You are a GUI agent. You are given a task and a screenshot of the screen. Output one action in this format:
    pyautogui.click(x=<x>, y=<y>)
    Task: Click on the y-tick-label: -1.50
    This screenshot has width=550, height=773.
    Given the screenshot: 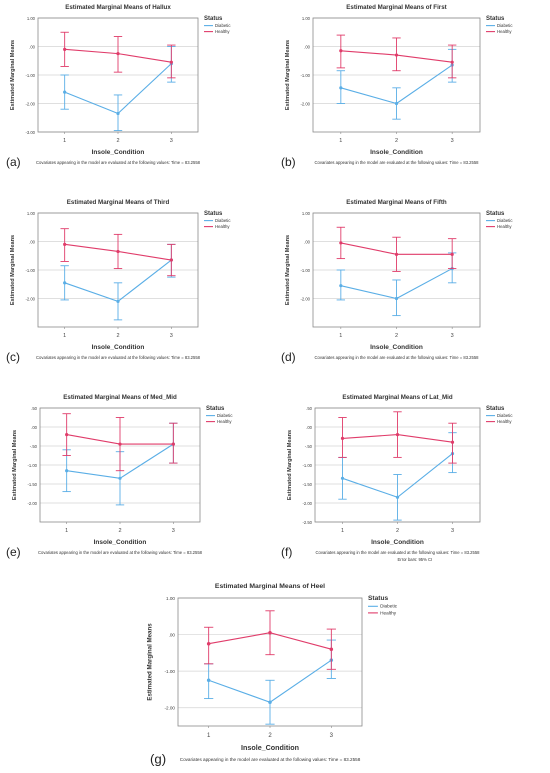 What is the action you would take?
    pyautogui.click(x=32, y=484)
    